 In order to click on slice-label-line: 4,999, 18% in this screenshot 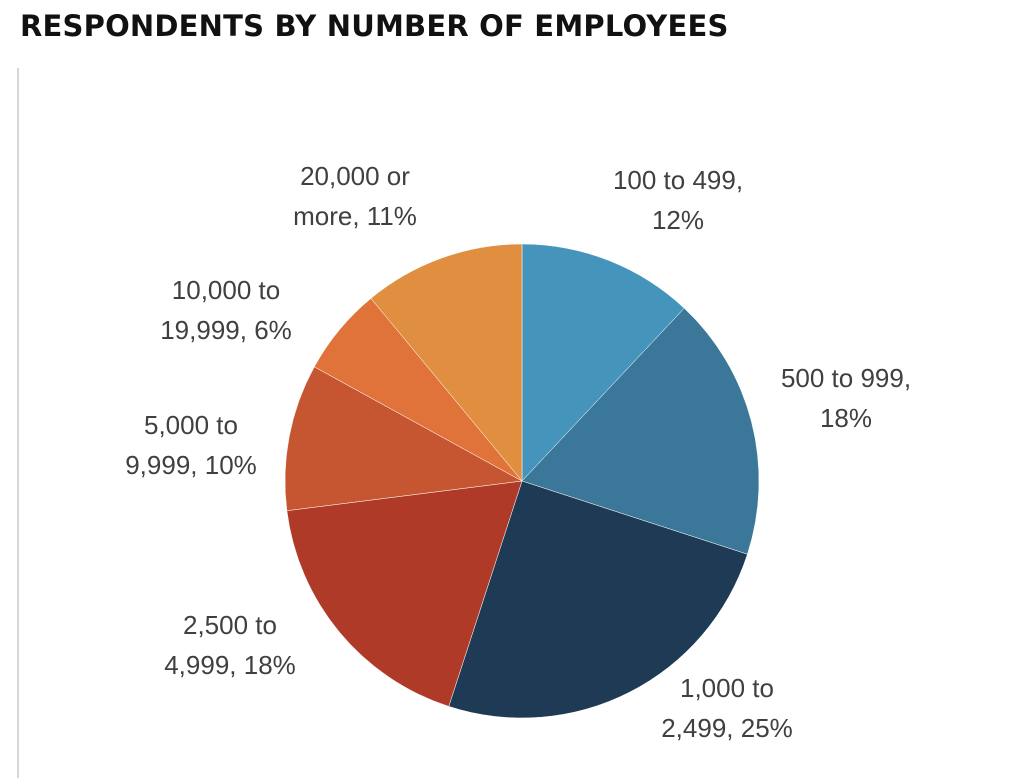, I will do `click(230, 665)`.